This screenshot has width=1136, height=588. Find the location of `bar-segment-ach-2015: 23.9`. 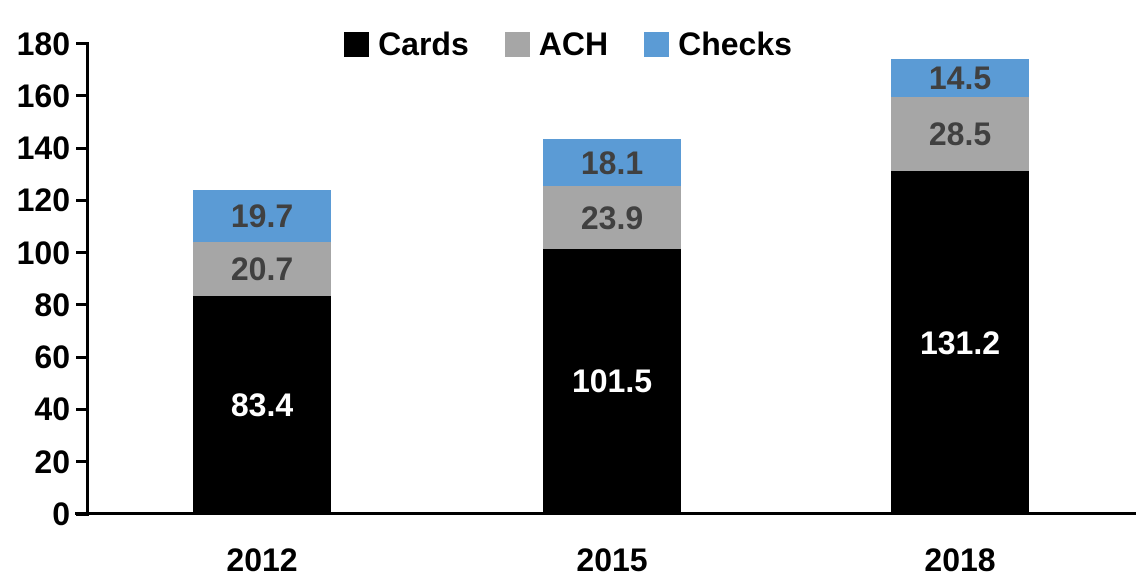

bar-segment-ach-2015: 23.9 is located at coordinates (612, 217).